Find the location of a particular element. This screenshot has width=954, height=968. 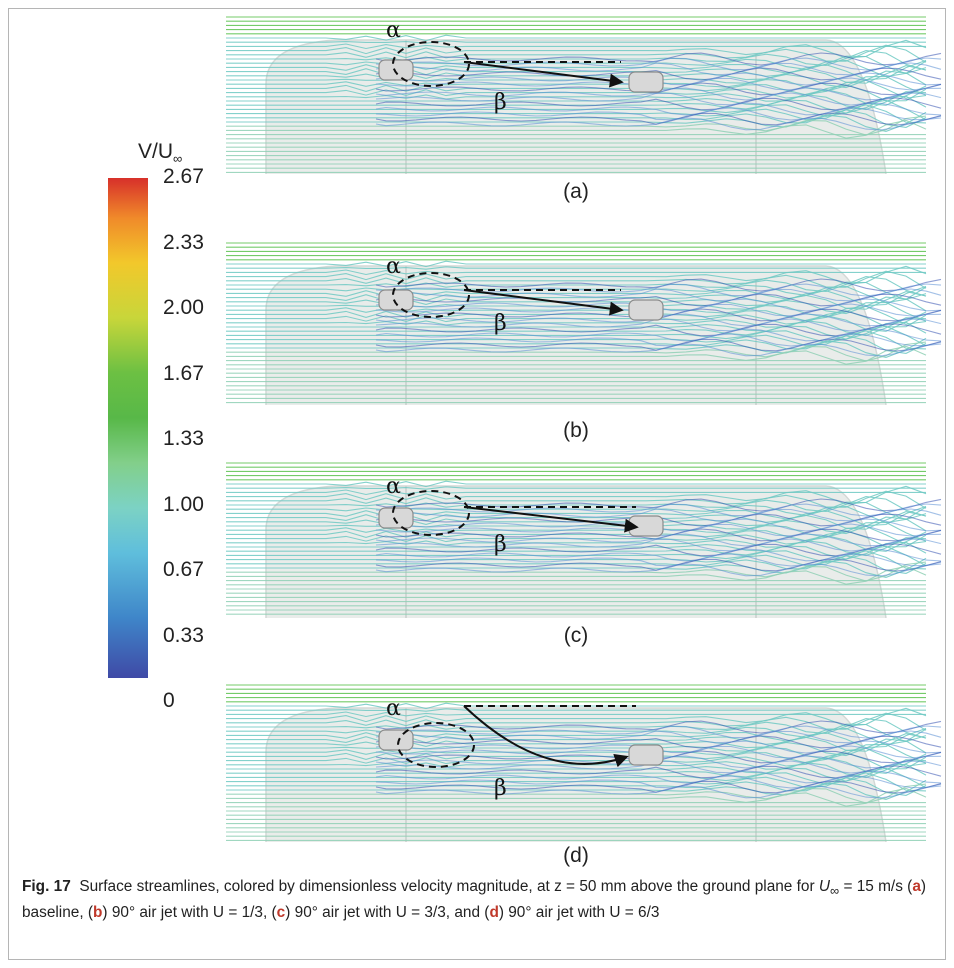

colorbar-title: V/U∞ is located at coordinates (160, 153).